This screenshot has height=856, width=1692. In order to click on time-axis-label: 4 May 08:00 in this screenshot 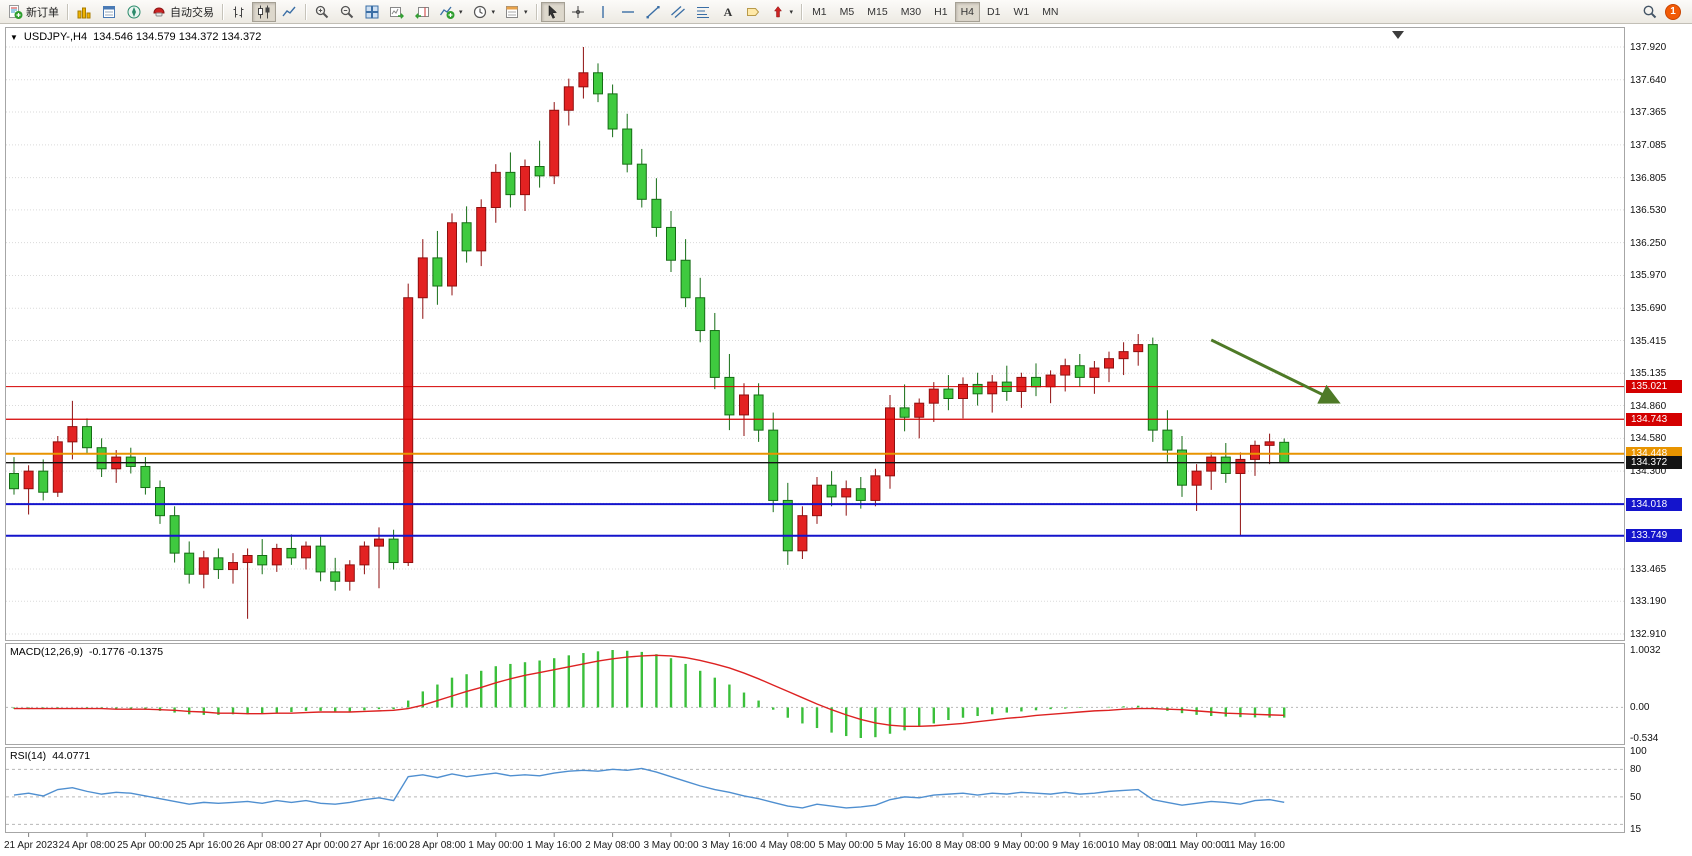, I will do `click(788, 845)`.